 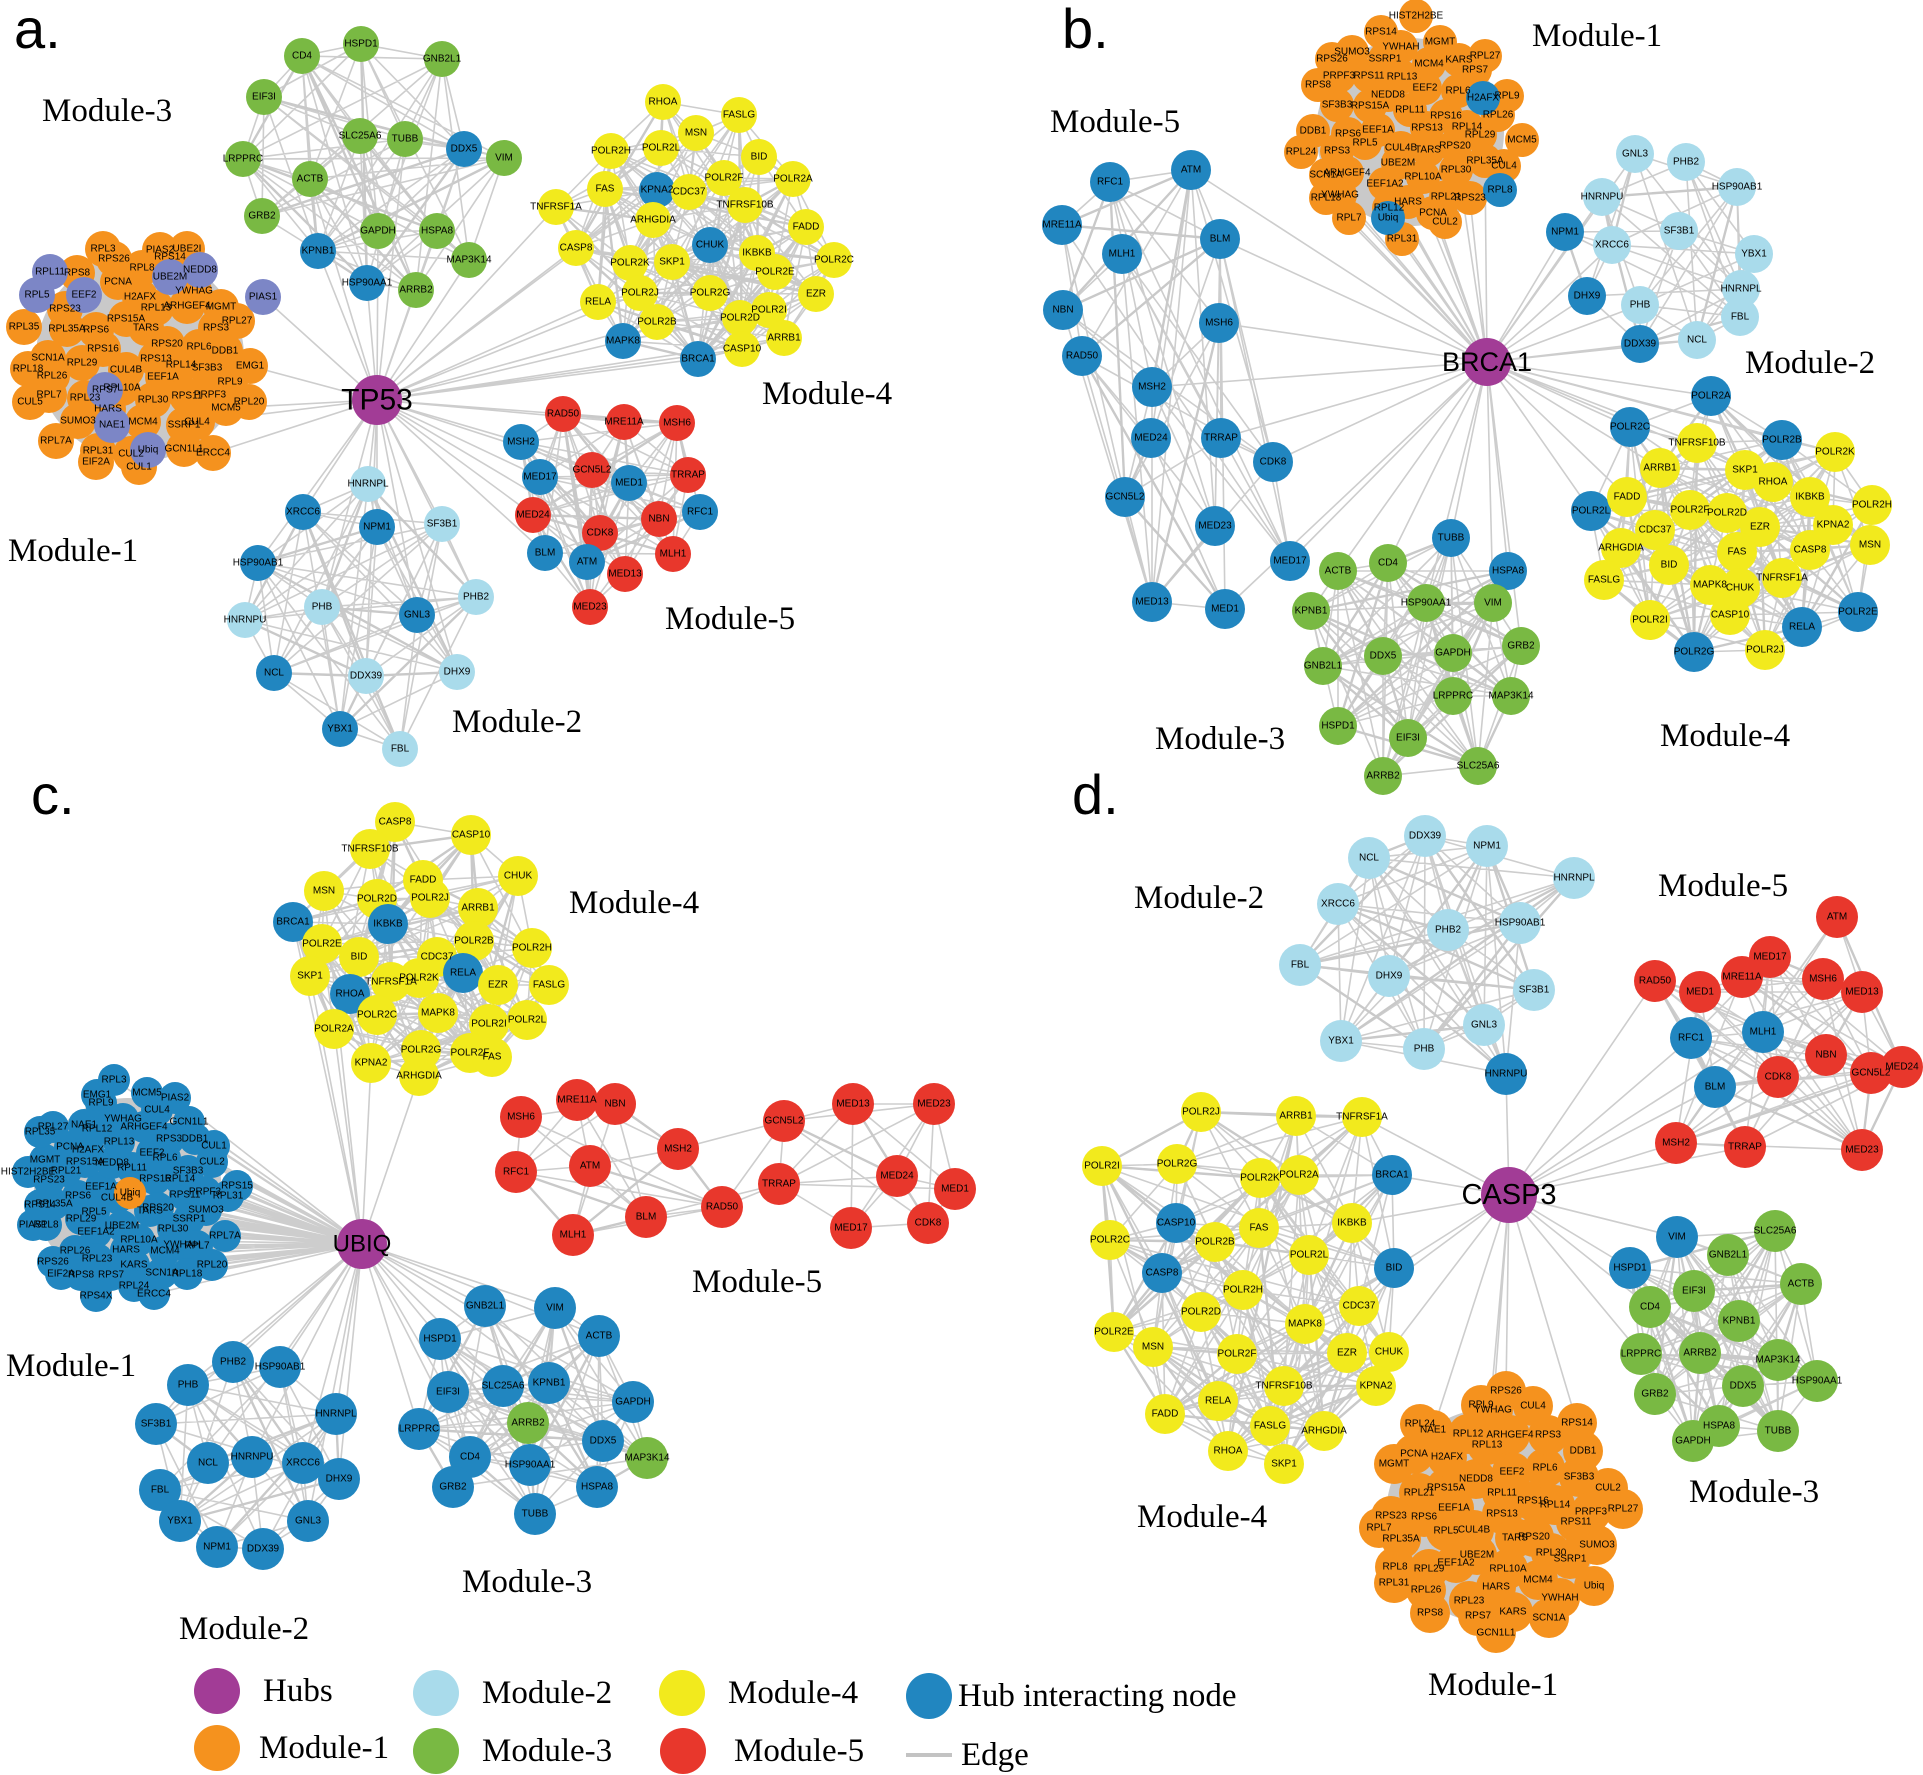 I want to click on svg-text: TNFRSF10B, so click(x=745, y=205).